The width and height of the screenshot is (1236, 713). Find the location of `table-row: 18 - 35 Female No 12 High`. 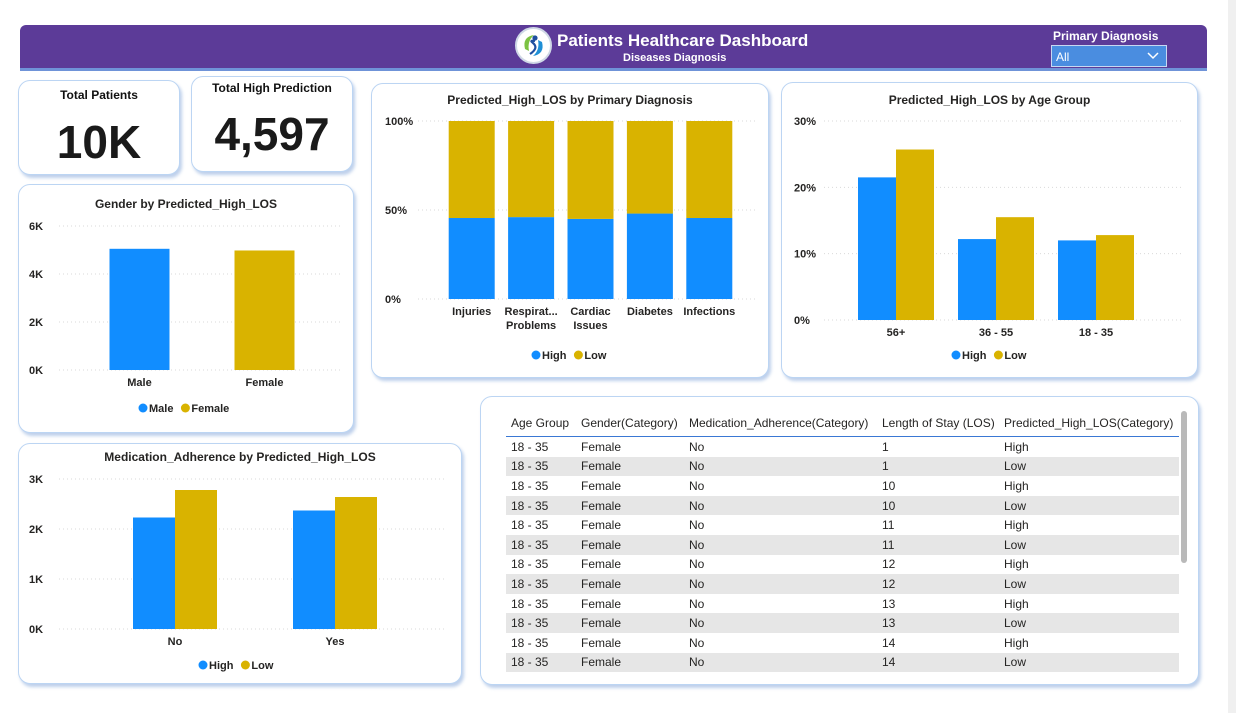

table-row: 18 - 35 Female No 12 High is located at coordinates (842, 565).